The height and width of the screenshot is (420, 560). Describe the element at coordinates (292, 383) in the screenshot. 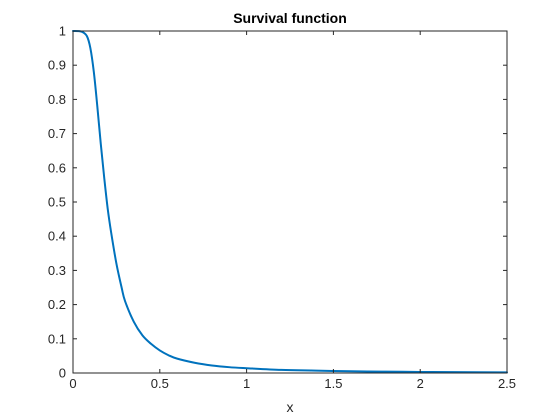

I see `x-tick-labels: 0 0.5 1 1.5 2 2.5` at that location.